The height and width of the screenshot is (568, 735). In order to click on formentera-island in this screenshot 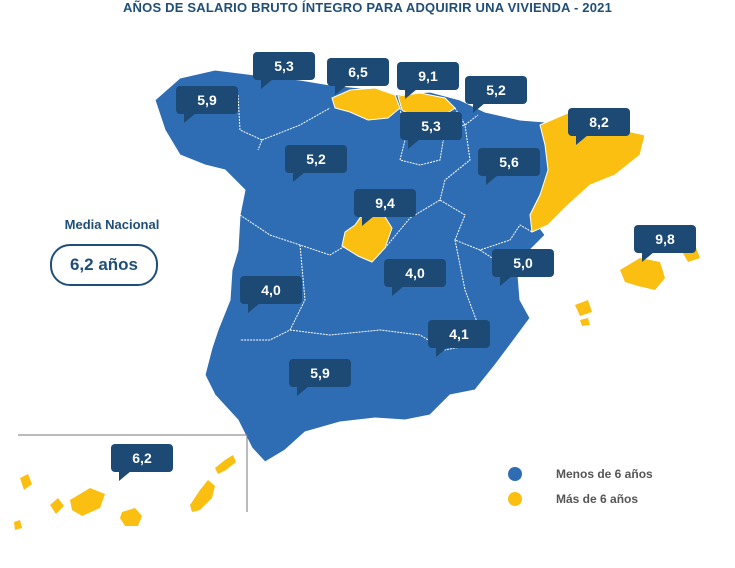, I will do `click(585, 322)`.